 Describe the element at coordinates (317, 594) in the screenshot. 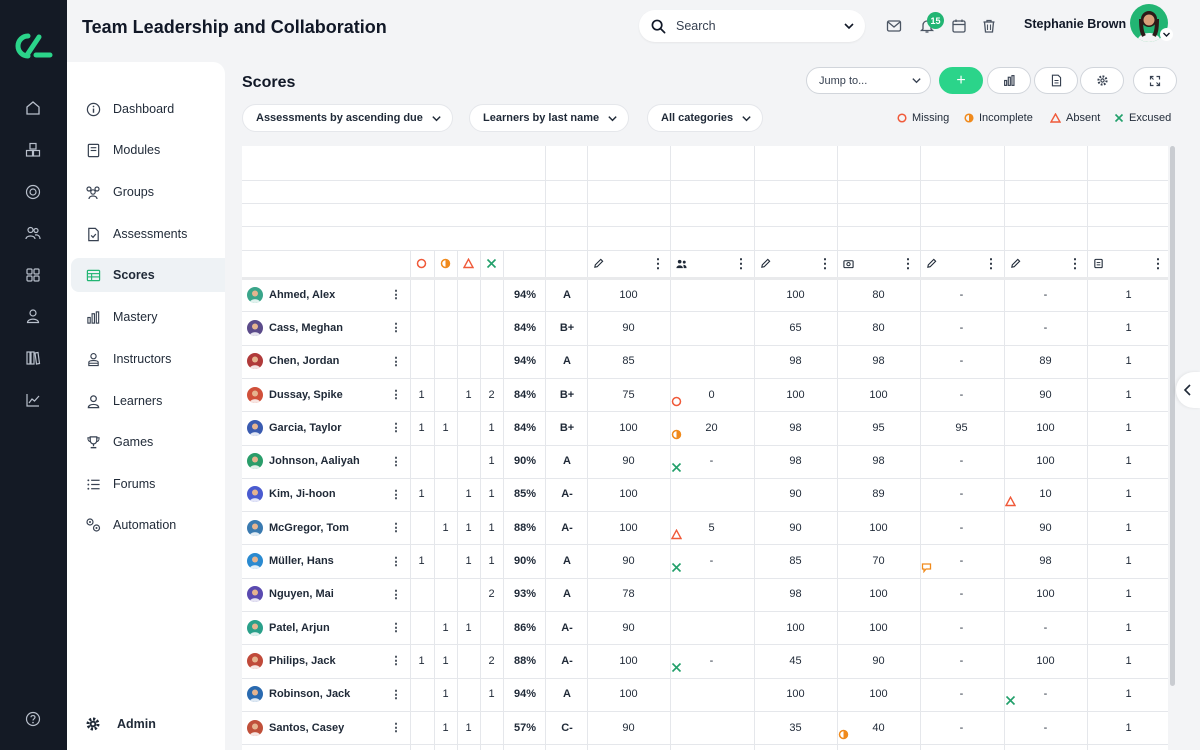

I see `learner-name-cell: Nguyen, Mai` at that location.